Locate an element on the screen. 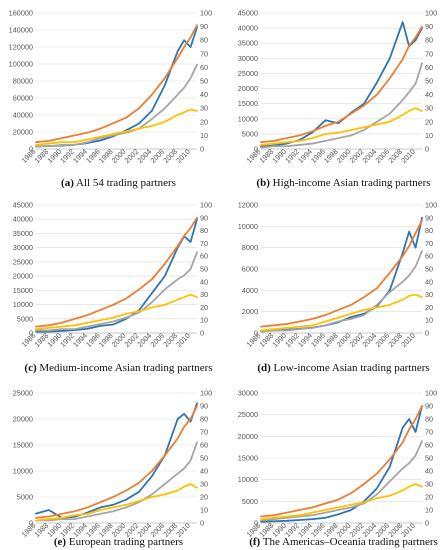 The height and width of the screenshot is (550, 443). y-left-tick-label: 4000 is located at coordinates (250, 290).